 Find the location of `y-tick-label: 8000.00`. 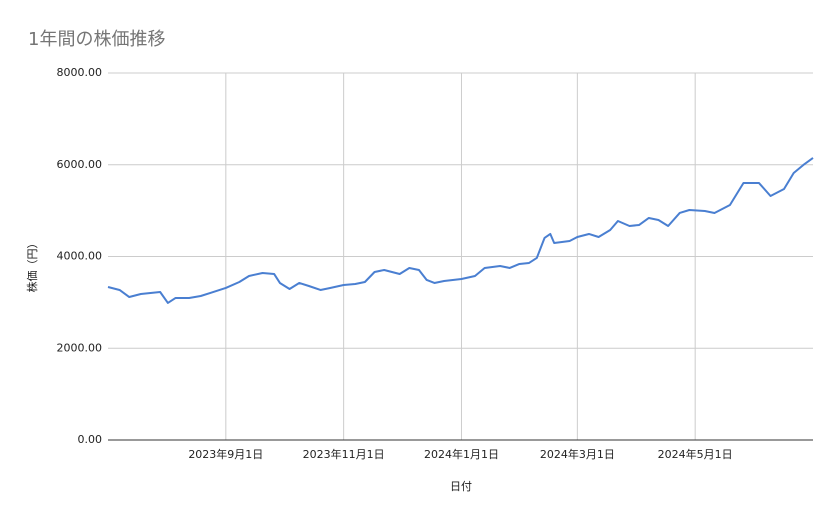

y-tick-label: 8000.00 is located at coordinates (80, 72).